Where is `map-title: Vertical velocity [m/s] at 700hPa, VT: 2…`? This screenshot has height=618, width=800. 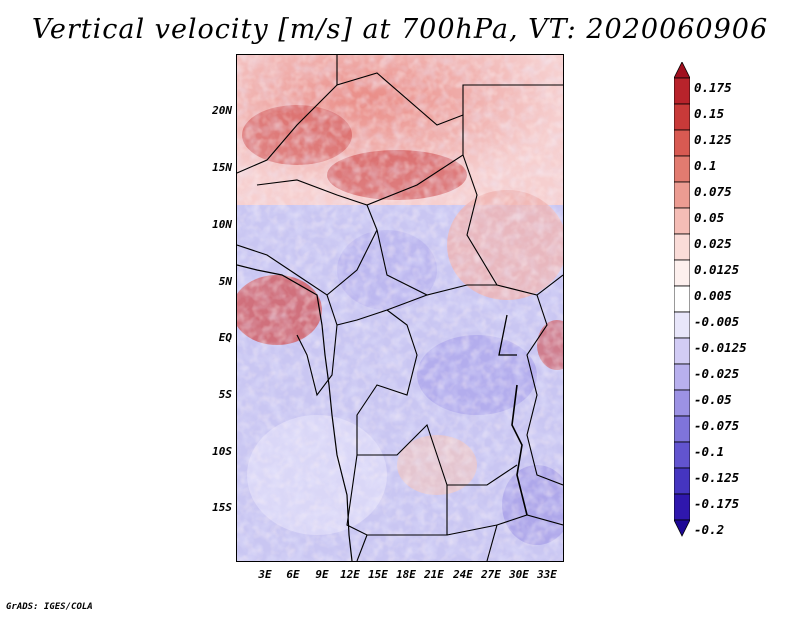
map-title: Vertical velocity [m/s] at 700hPa, VT: 2… is located at coordinates (400, 29).